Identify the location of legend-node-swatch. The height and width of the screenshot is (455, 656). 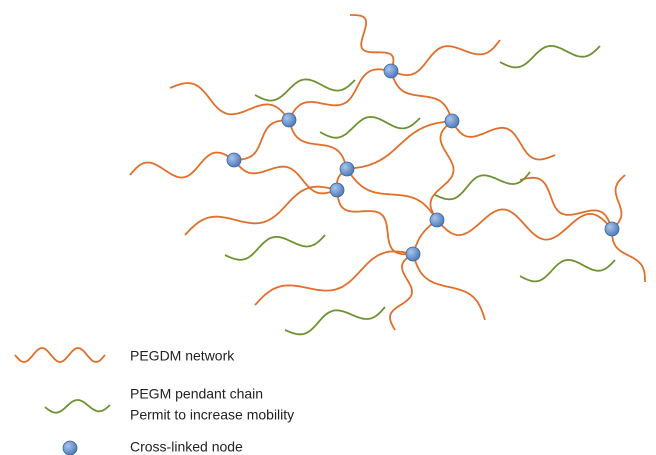
(70, 447).